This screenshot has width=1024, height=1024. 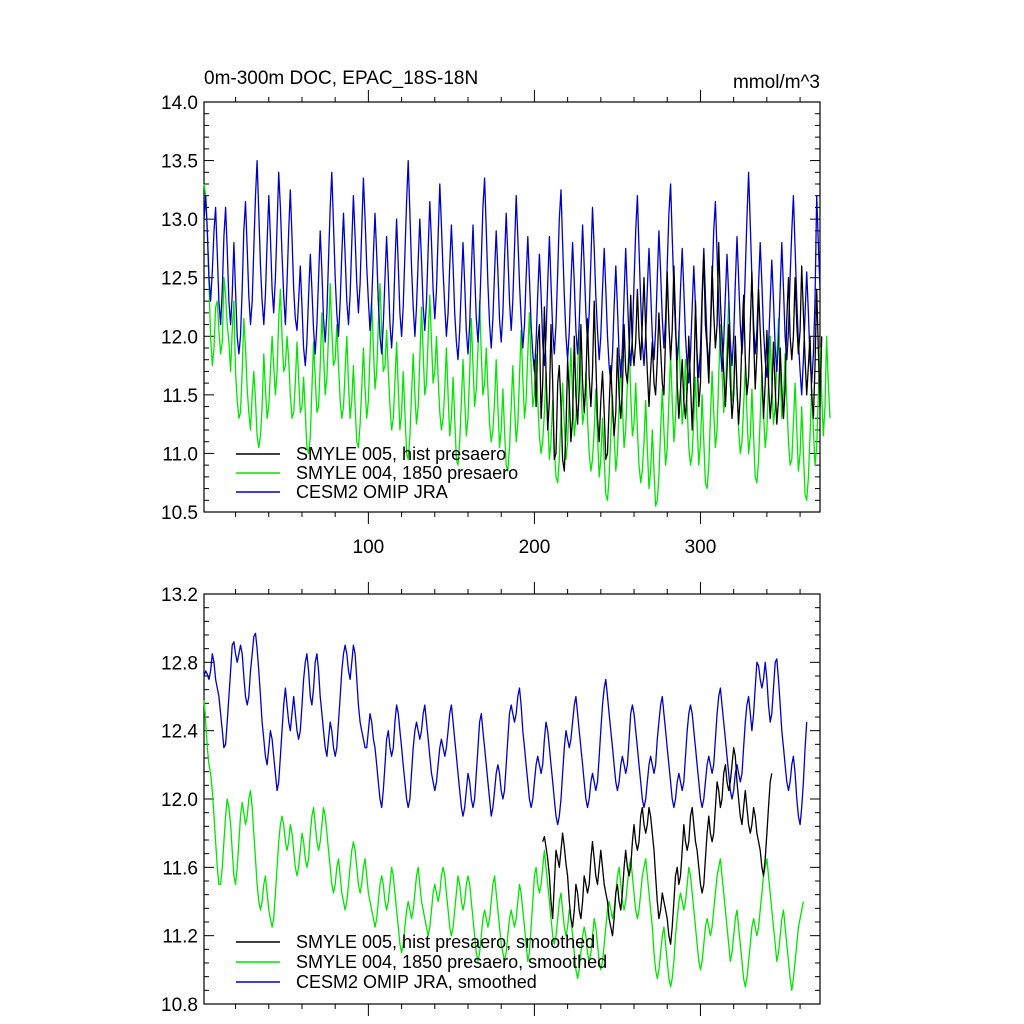 What do you see at coordinates (179, 220) in the screenshot?
I see `top-y-tick-label: 13.0` at bounding box center [179, 220].